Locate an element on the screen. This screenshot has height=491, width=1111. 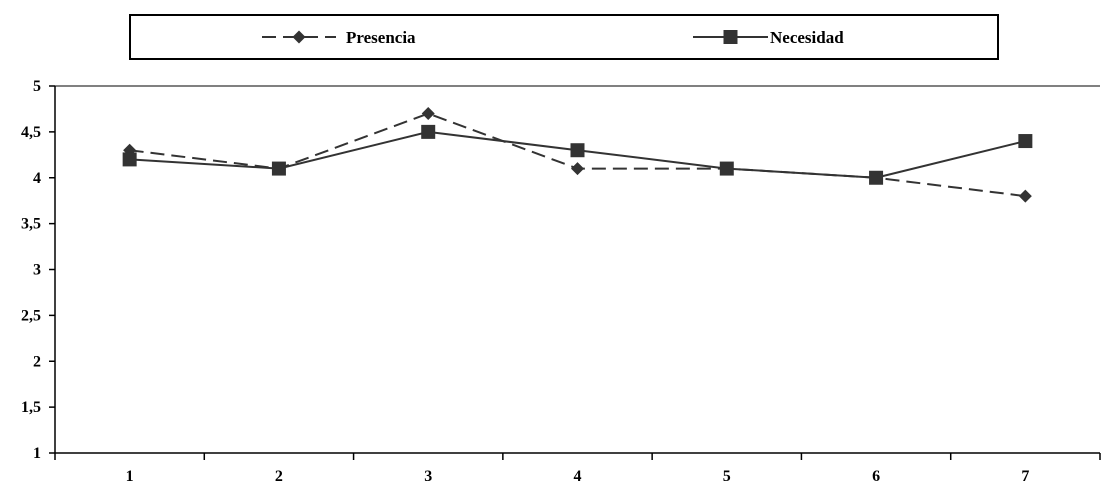
x-tick-label: 7 is located at coordinates (1025, 476).